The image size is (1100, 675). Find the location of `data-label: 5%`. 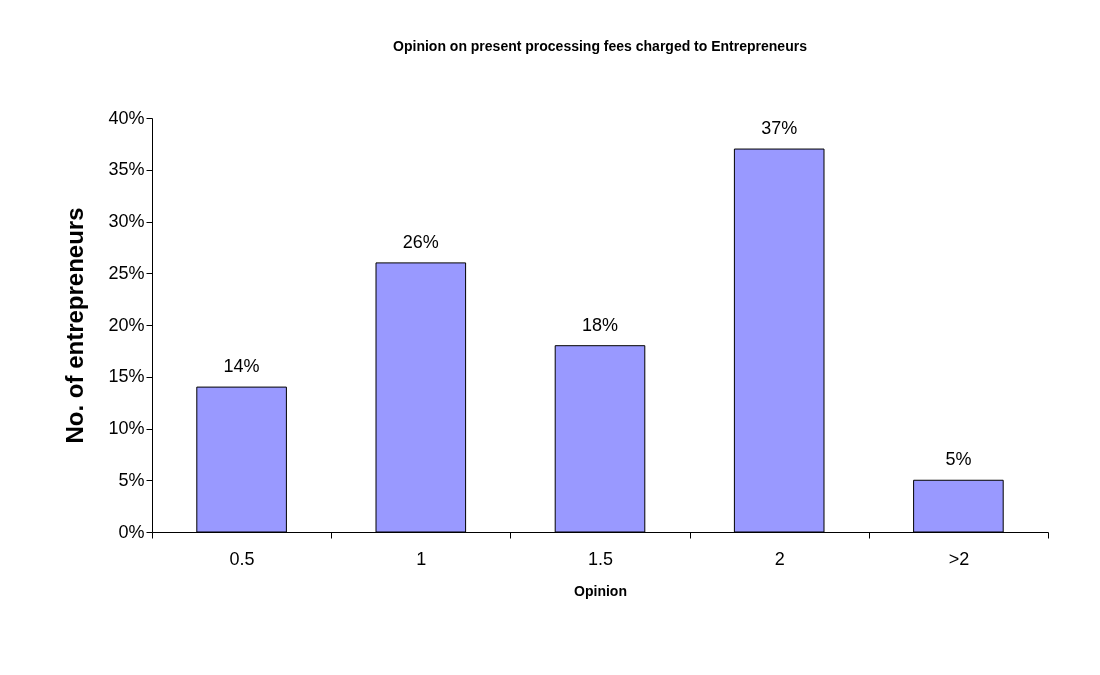

data-label: 5% is located at coordinates (958, 459).